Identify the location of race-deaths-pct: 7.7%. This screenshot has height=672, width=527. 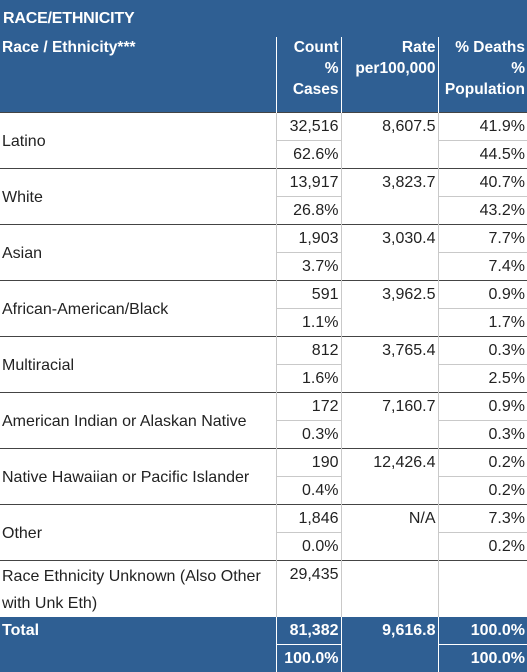
(482, 237).